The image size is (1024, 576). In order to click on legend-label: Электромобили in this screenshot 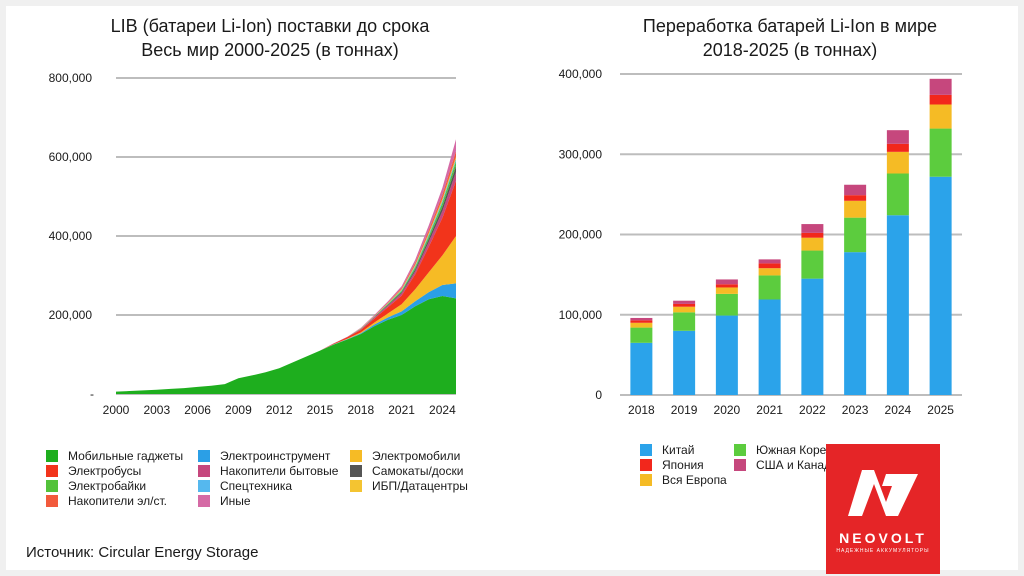, I will do `click(416, 456)`.